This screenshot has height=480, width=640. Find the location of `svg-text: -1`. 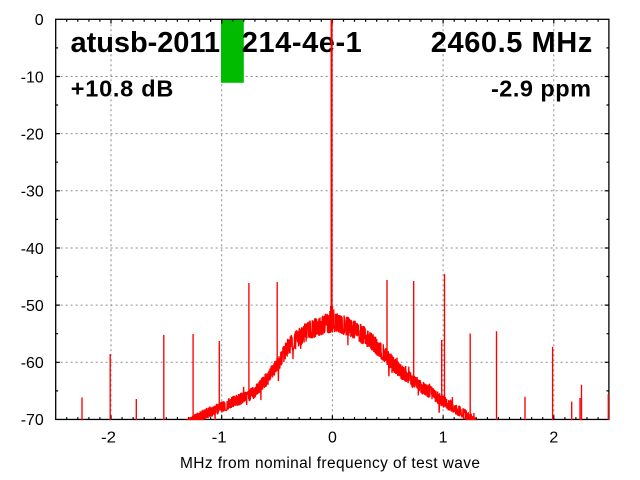

svg-text: -1 is located at coordinates (219, 437).